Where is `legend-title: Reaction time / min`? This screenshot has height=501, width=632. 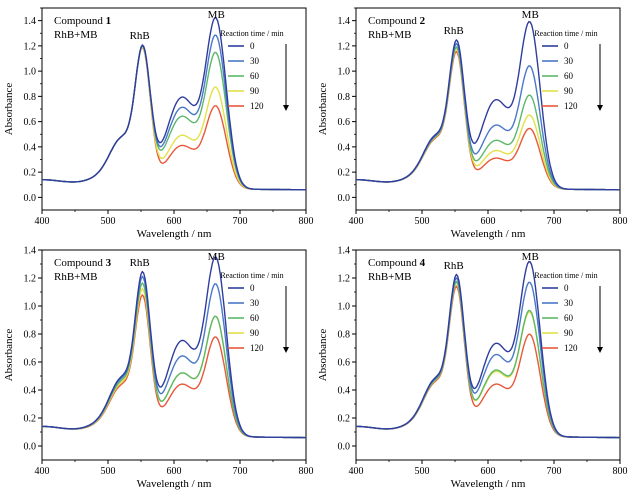
legend-title: Reaction time / min is located at coordinates (251, 275).